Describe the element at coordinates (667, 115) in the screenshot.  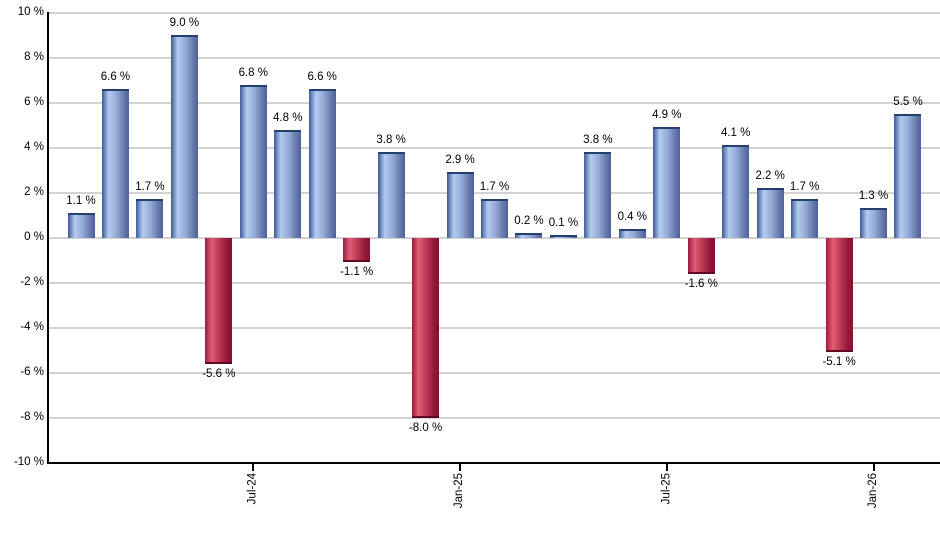
I see `bar-value-label: 4.9 %` at that location.